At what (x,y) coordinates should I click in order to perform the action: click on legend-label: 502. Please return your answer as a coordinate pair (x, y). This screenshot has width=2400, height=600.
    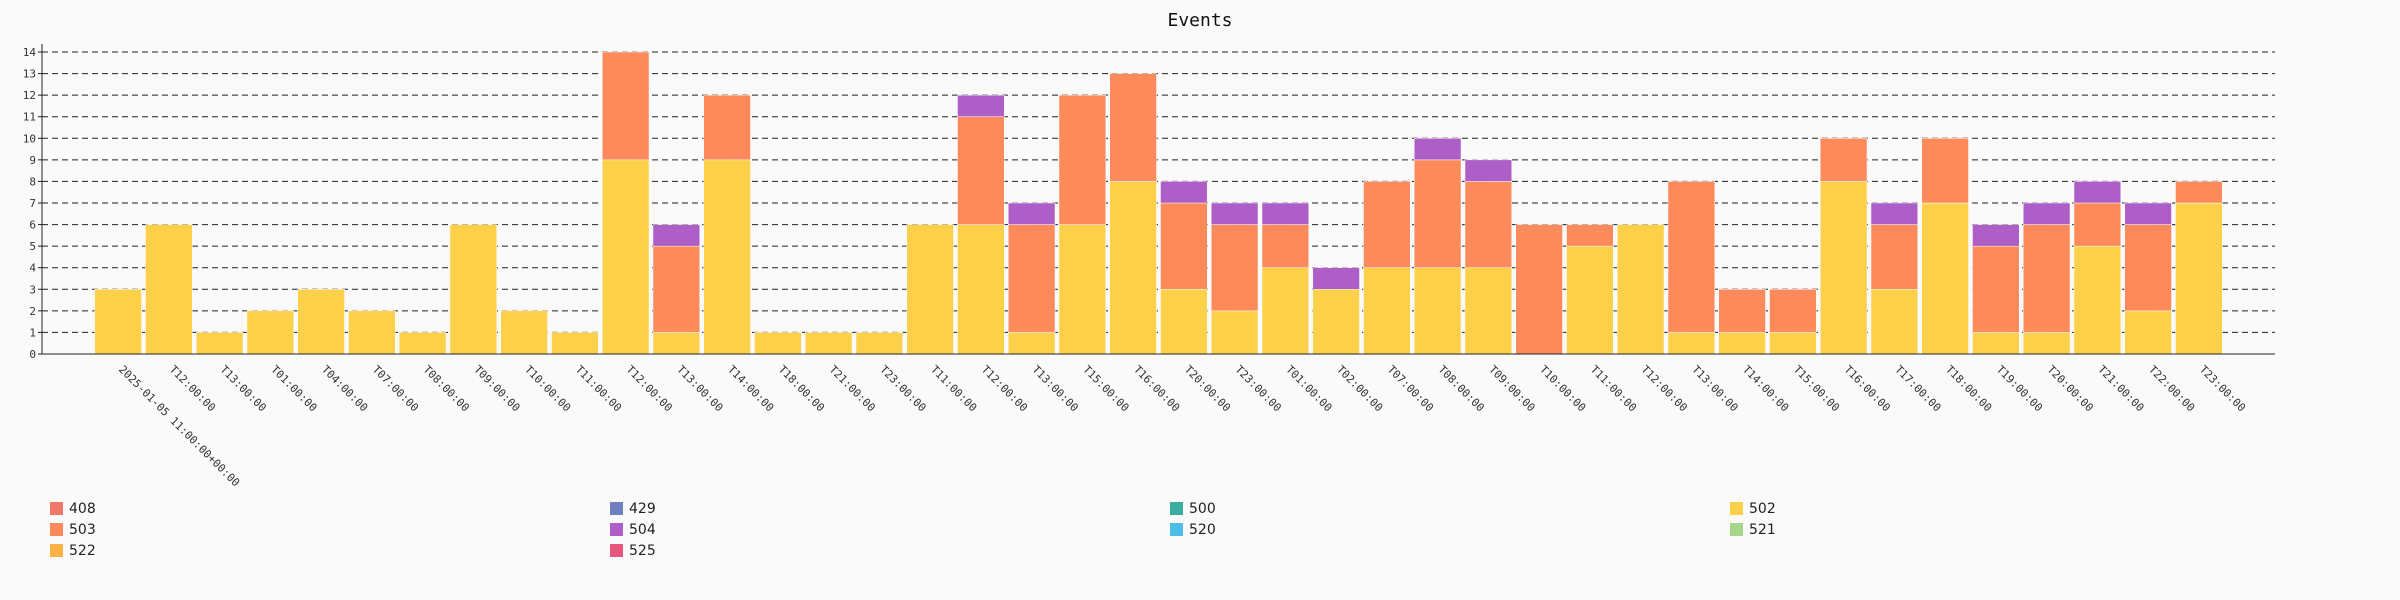
    Looking at the image, I should click on (1762, 509).